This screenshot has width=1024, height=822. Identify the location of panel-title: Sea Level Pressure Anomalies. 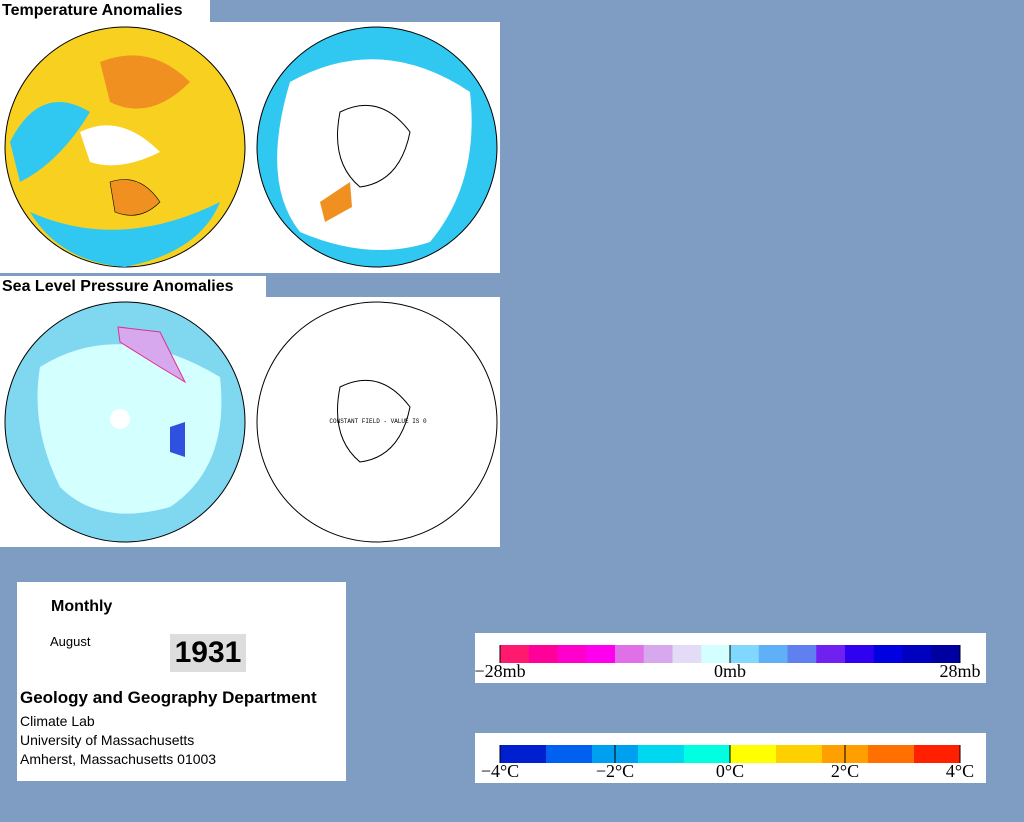
(133, 286).